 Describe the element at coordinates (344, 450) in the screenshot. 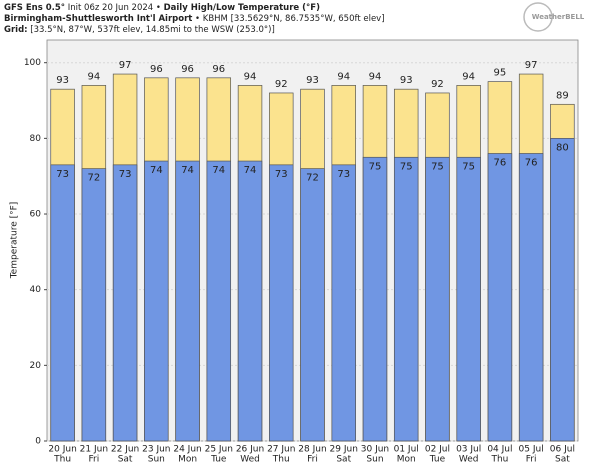

I see `x-tick-label: 29 Jun` at that location.